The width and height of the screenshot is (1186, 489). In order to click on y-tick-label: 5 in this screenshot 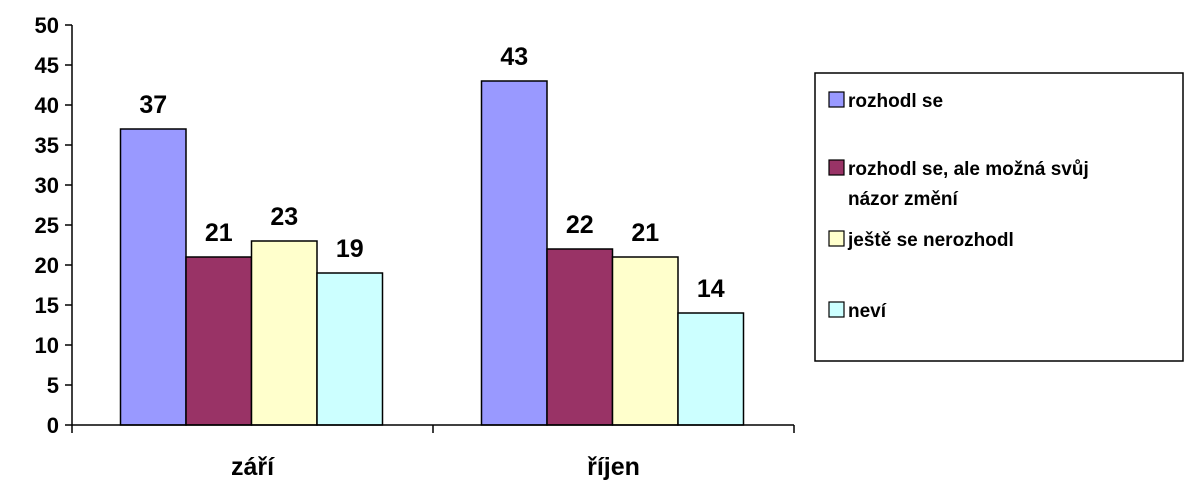, I will do `click(53, 385)`.